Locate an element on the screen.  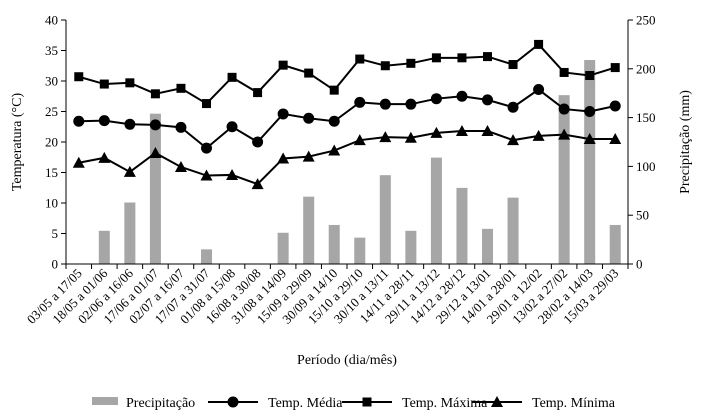
left-y-axis-title: Temperatura (°C) is located at coordinates (17, 142).